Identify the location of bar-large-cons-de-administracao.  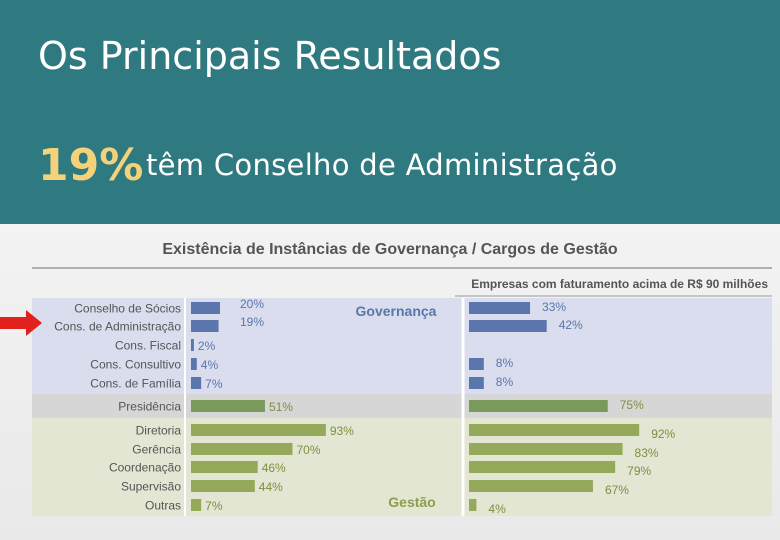
(508, 326).